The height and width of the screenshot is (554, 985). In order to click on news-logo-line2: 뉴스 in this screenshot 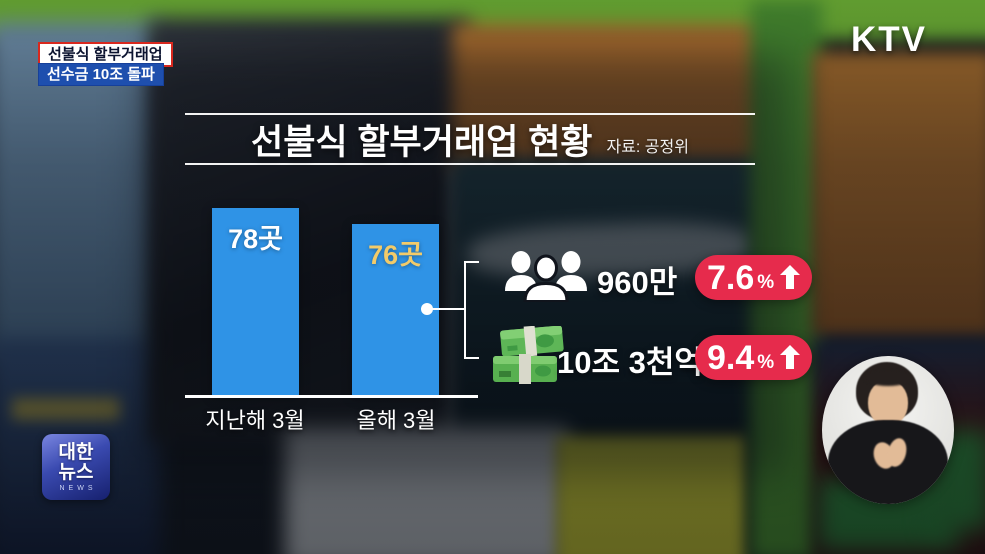, I will do `click(76, 472)`.